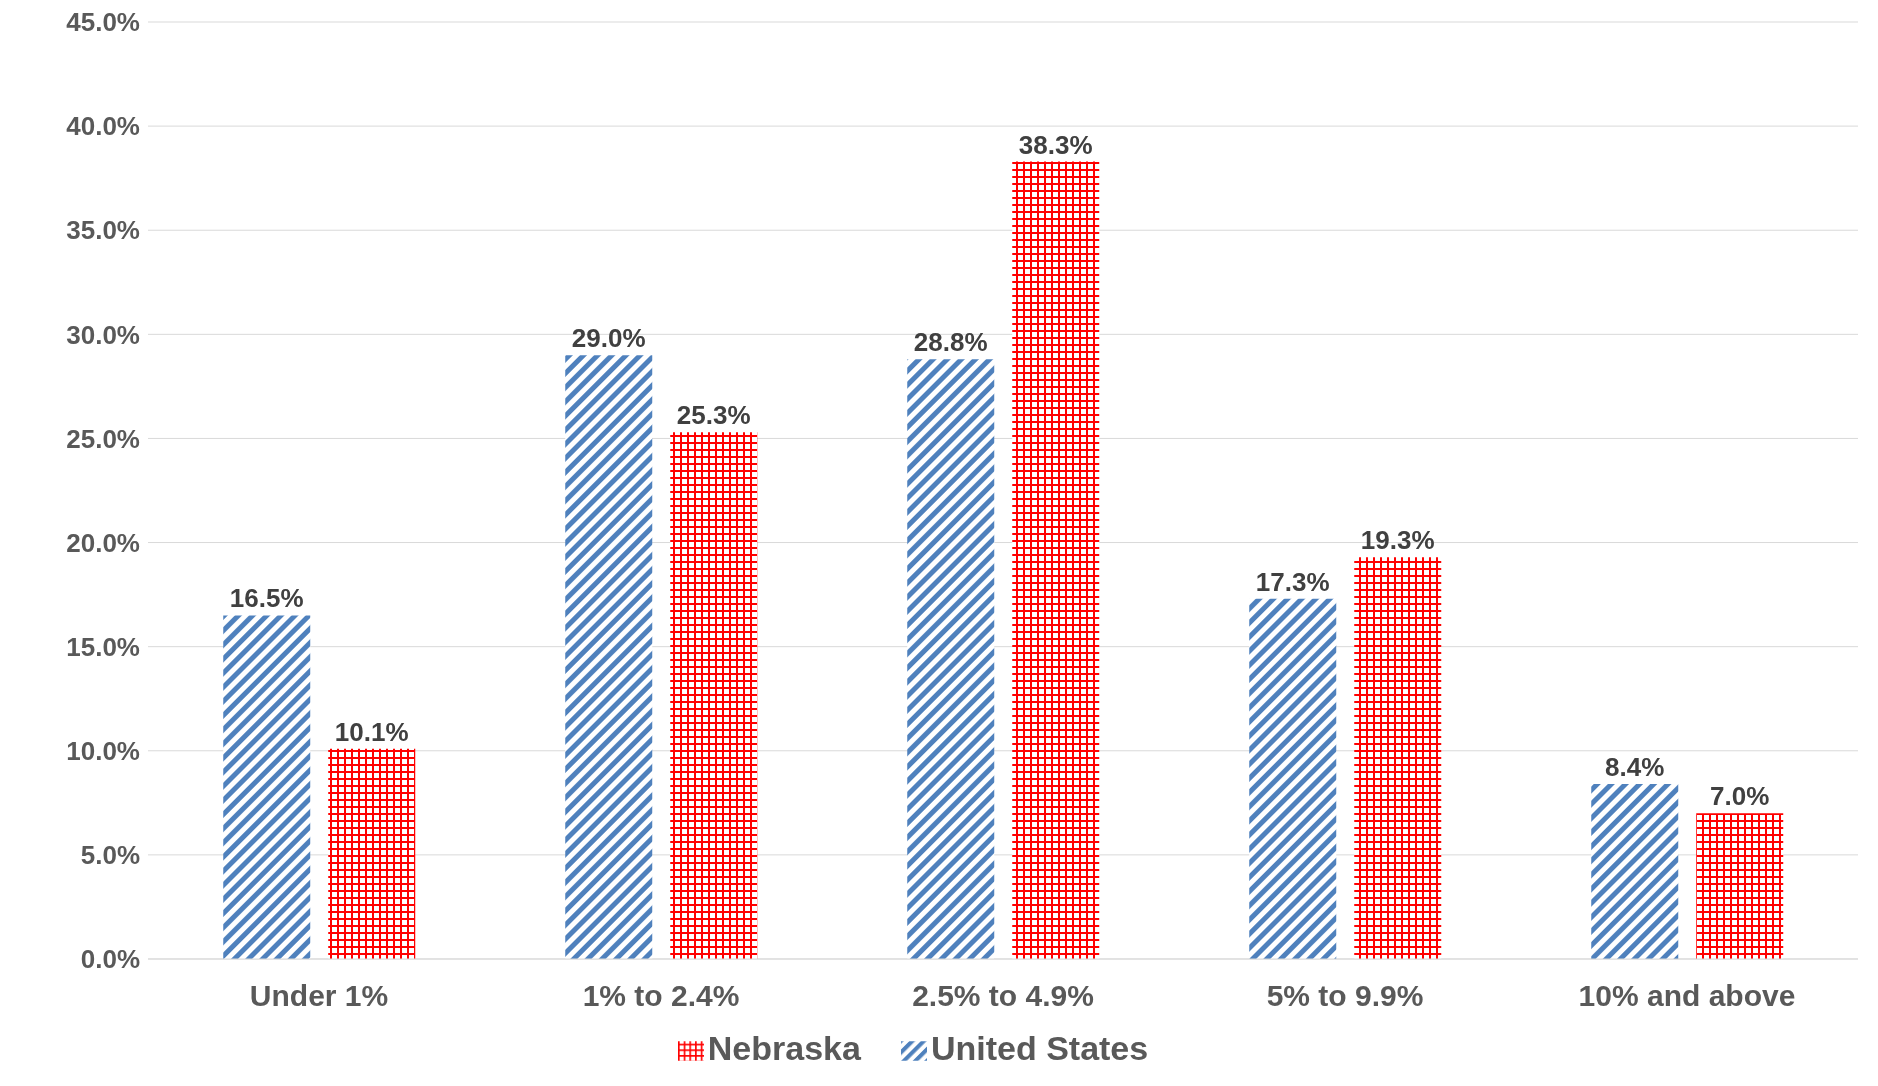 This screenshot has height=1086, width=1878. Describe the element at coordinates (319, 996) in the screenshot. I see `x-tick-label: Under 1%` at that location.